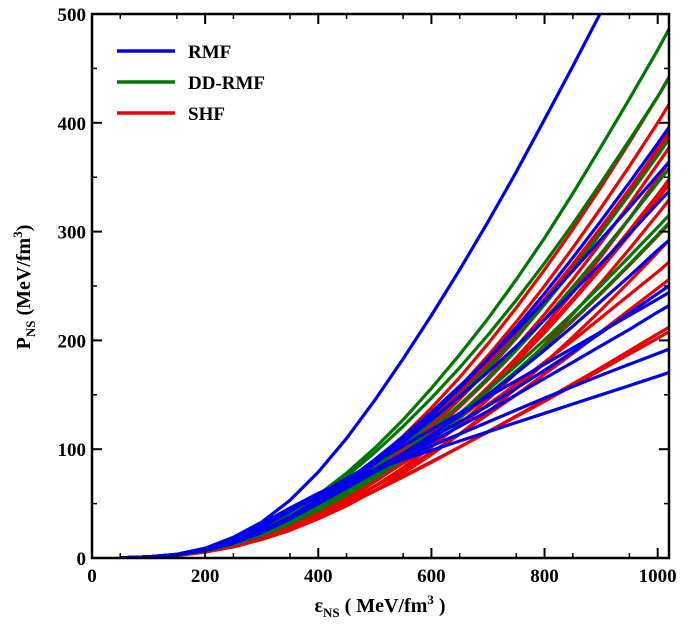  I want to click on x-axis-label-close: ), so click(440, 606).